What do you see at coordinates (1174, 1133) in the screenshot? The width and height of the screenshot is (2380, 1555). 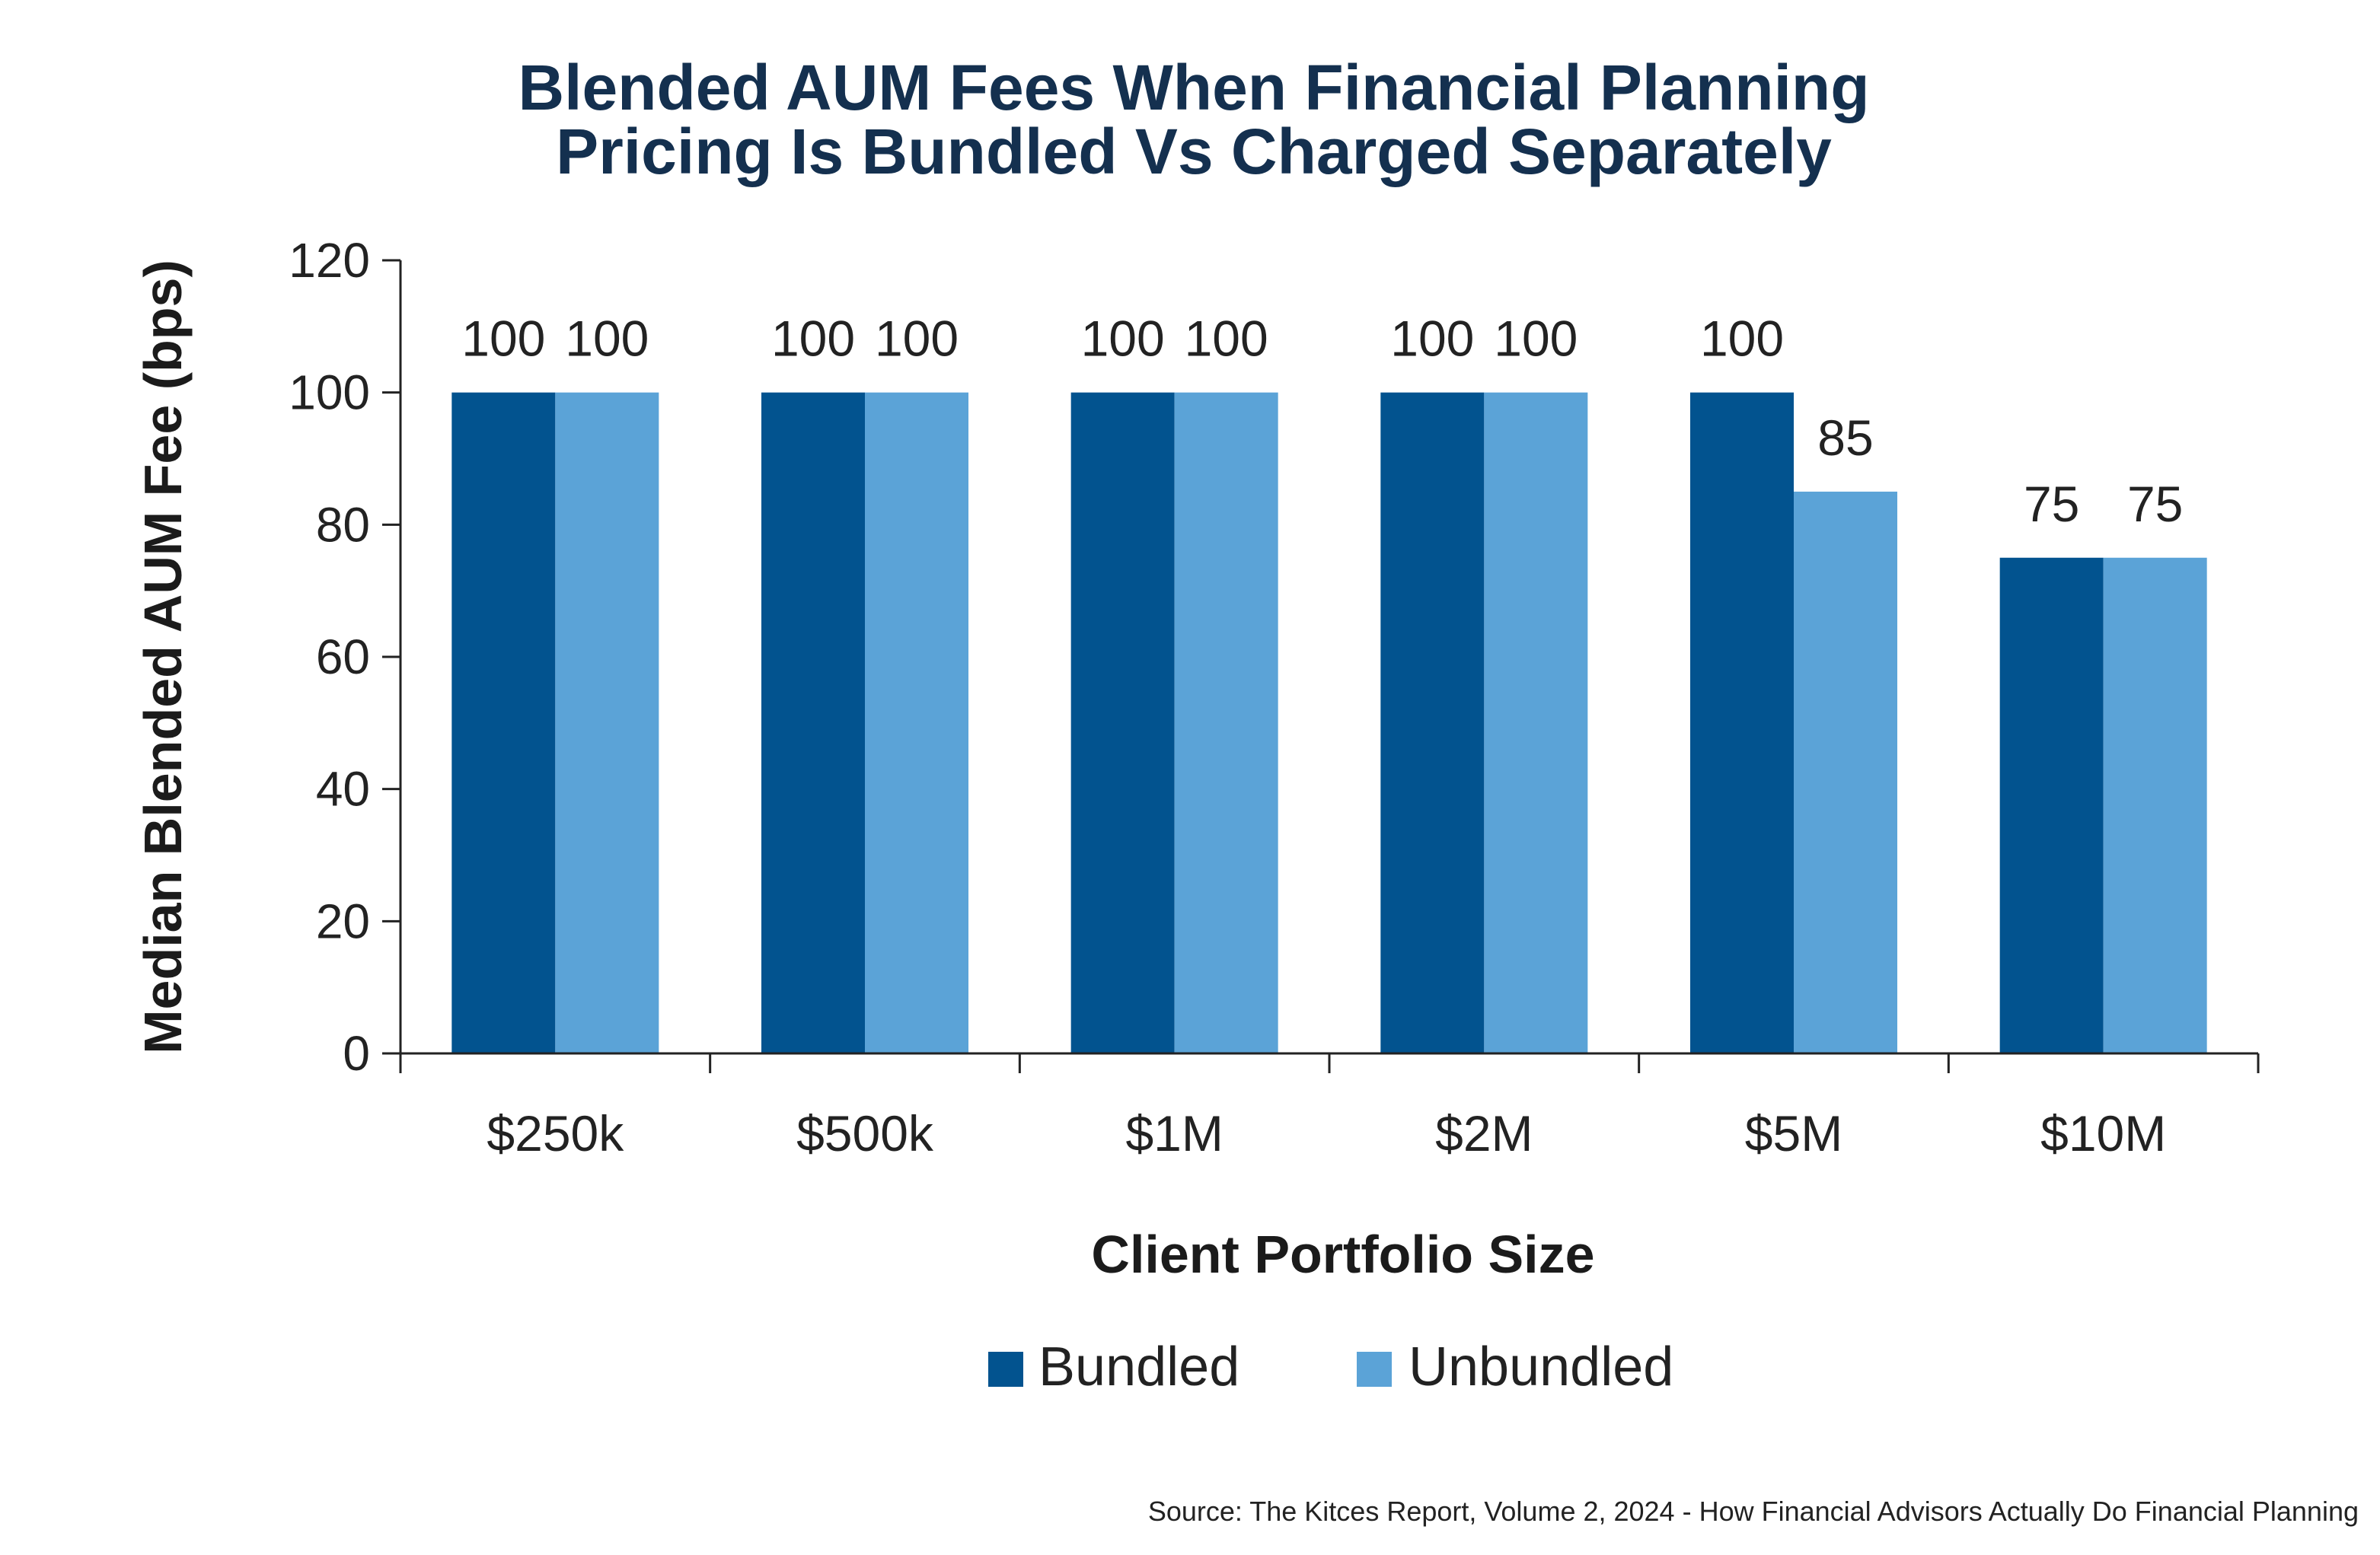 I see `x-category-label: $1M` at bounding box center [1174, 1133].